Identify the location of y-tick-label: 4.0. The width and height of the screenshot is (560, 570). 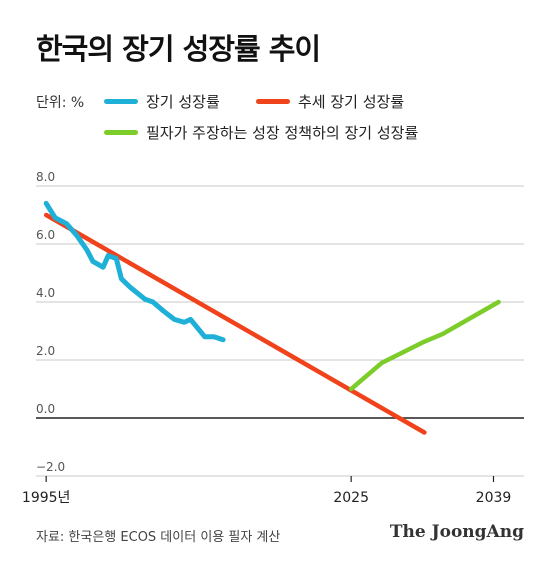
(45, 293).